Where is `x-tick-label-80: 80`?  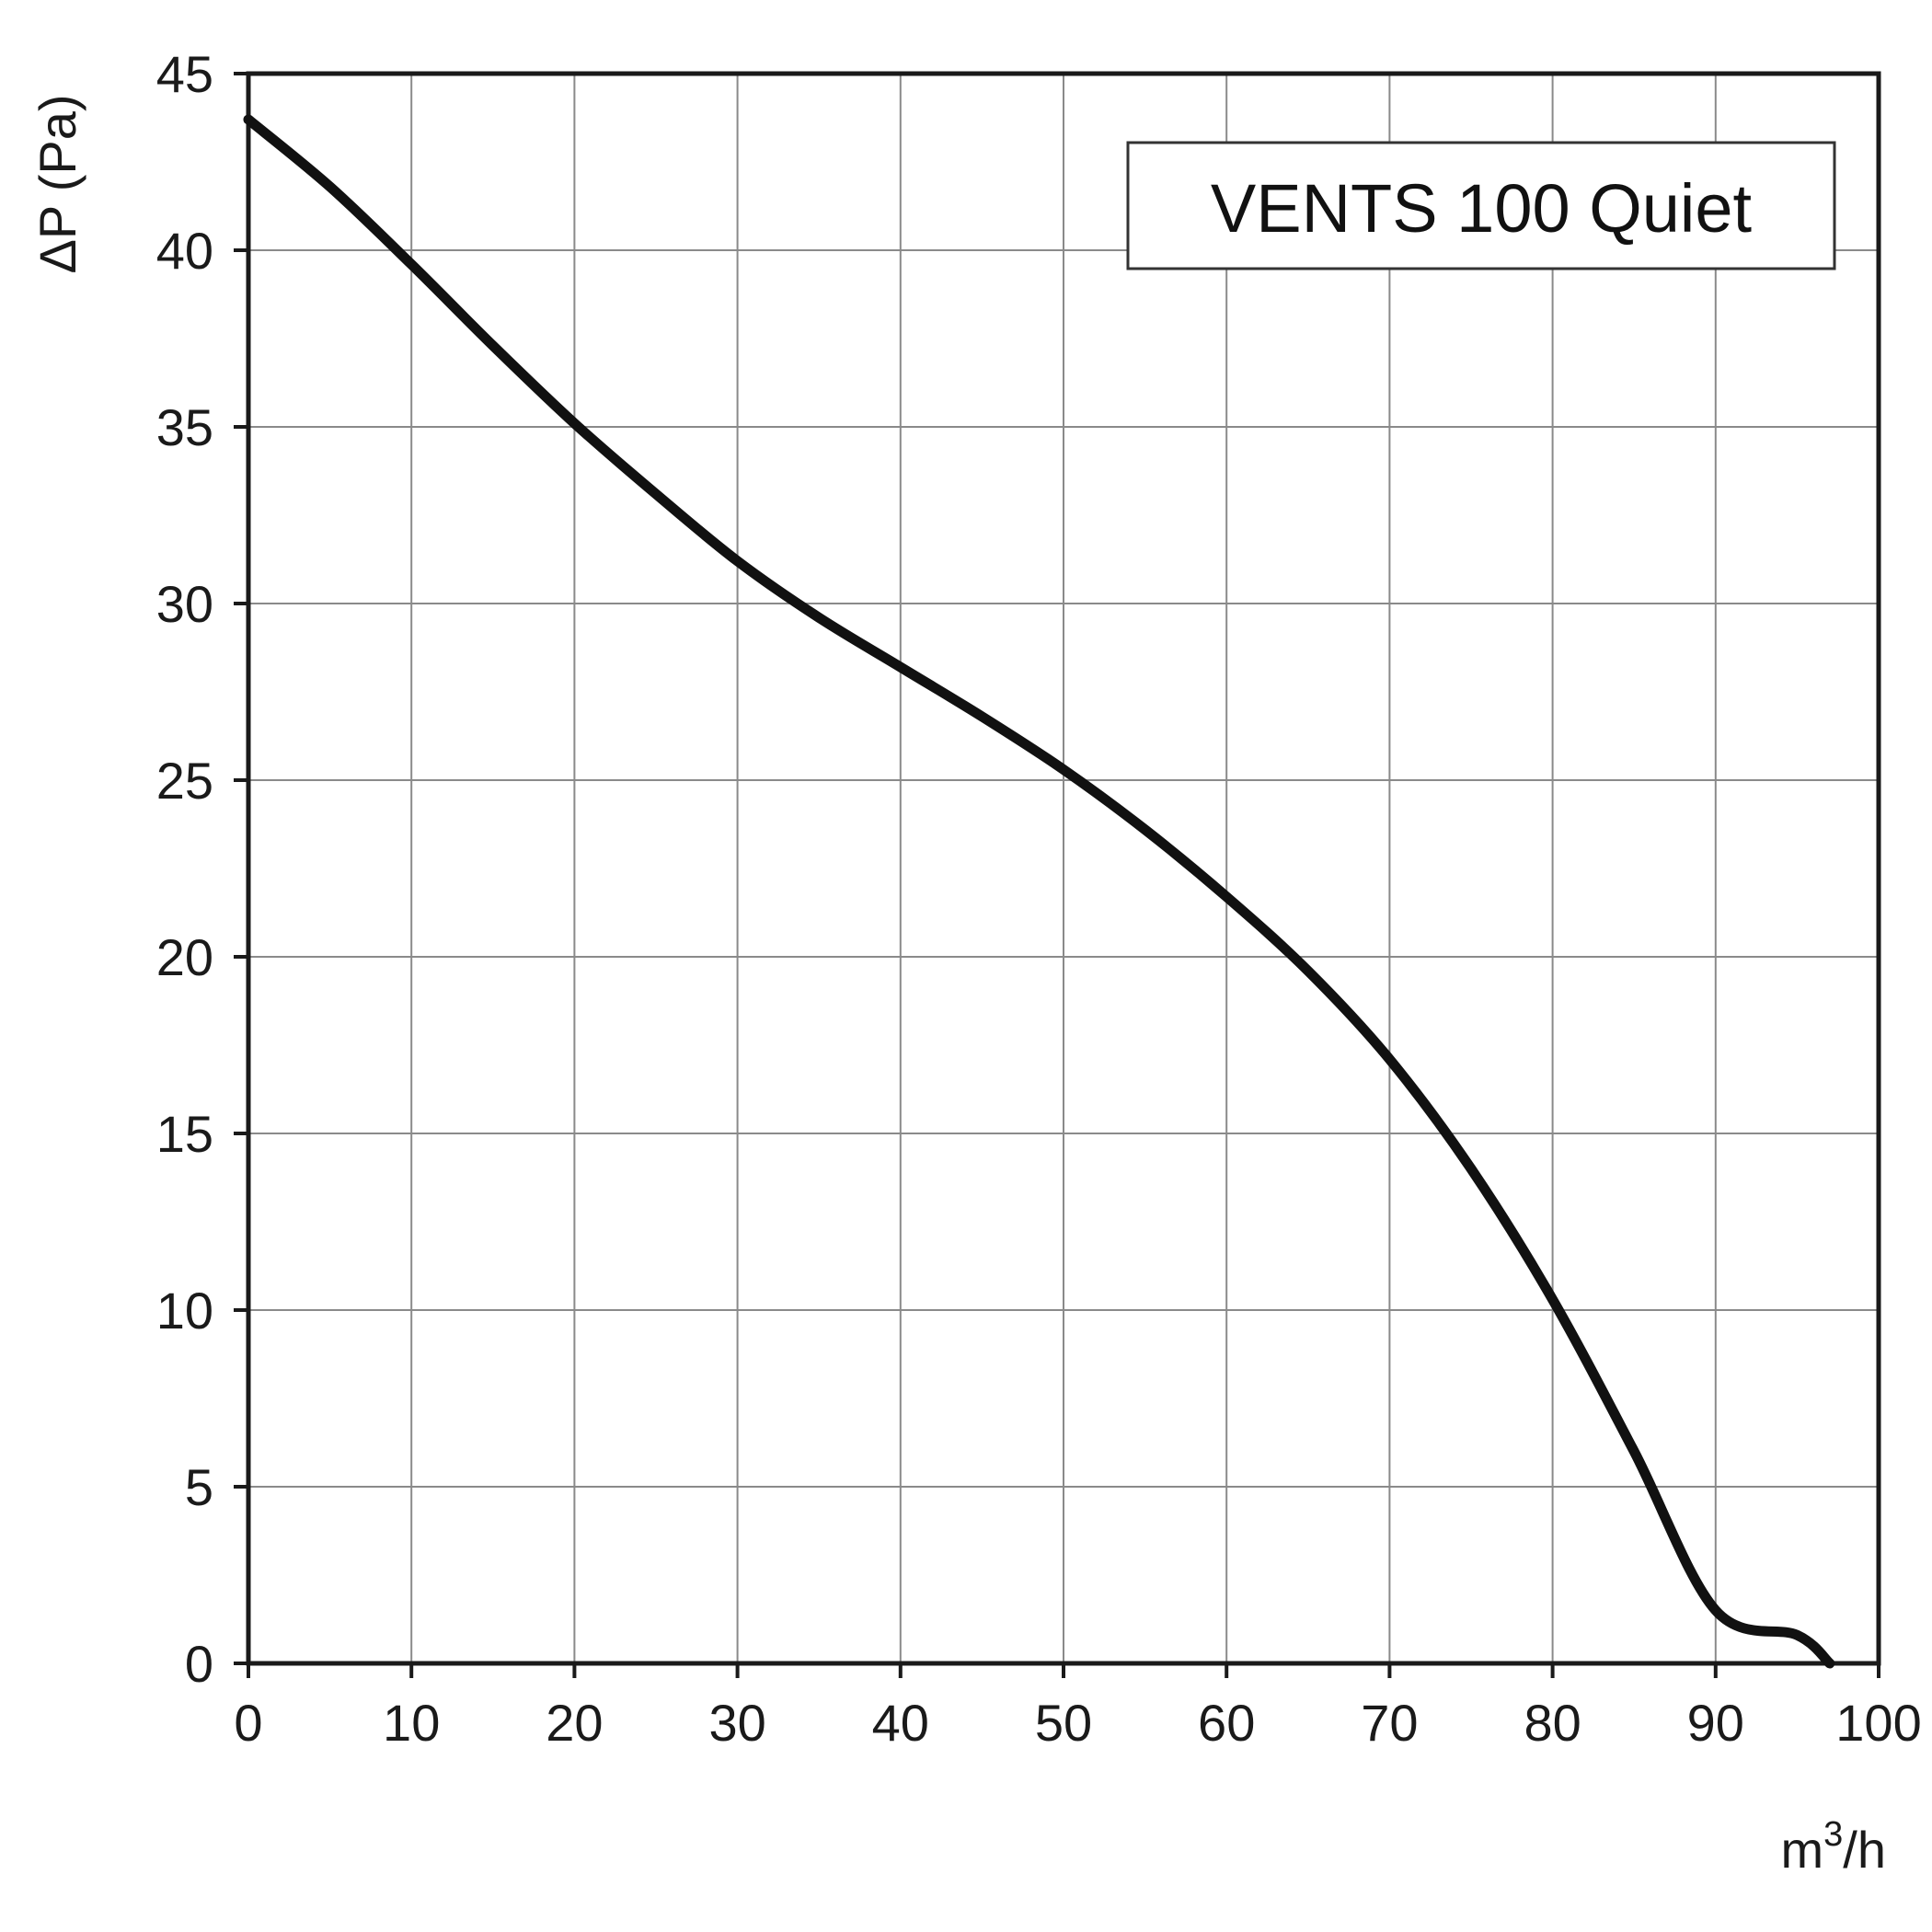
x-tick-label-80: 80 is located at coordinates (1552, 1723).